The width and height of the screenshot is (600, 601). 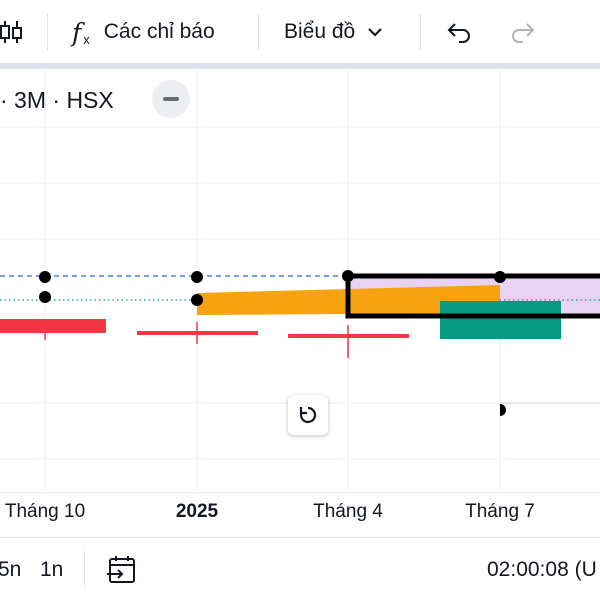 I want to click on clock-timezone: 02:00:08 (U, so click(x=542, y=569).